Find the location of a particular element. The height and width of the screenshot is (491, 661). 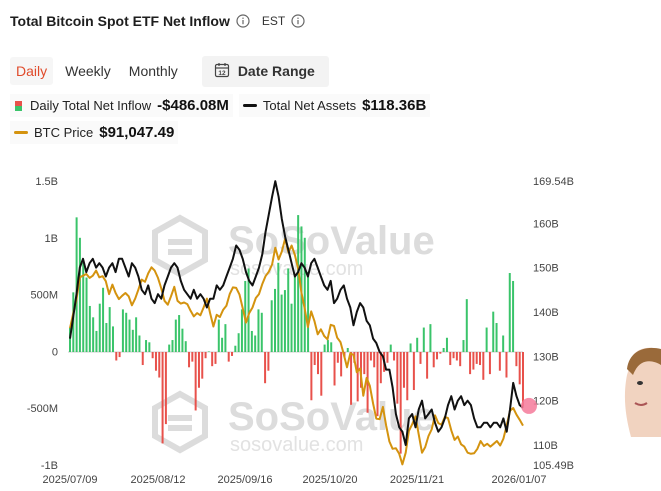

tab-monthly: Monthly is located at coordinates (153, 71).